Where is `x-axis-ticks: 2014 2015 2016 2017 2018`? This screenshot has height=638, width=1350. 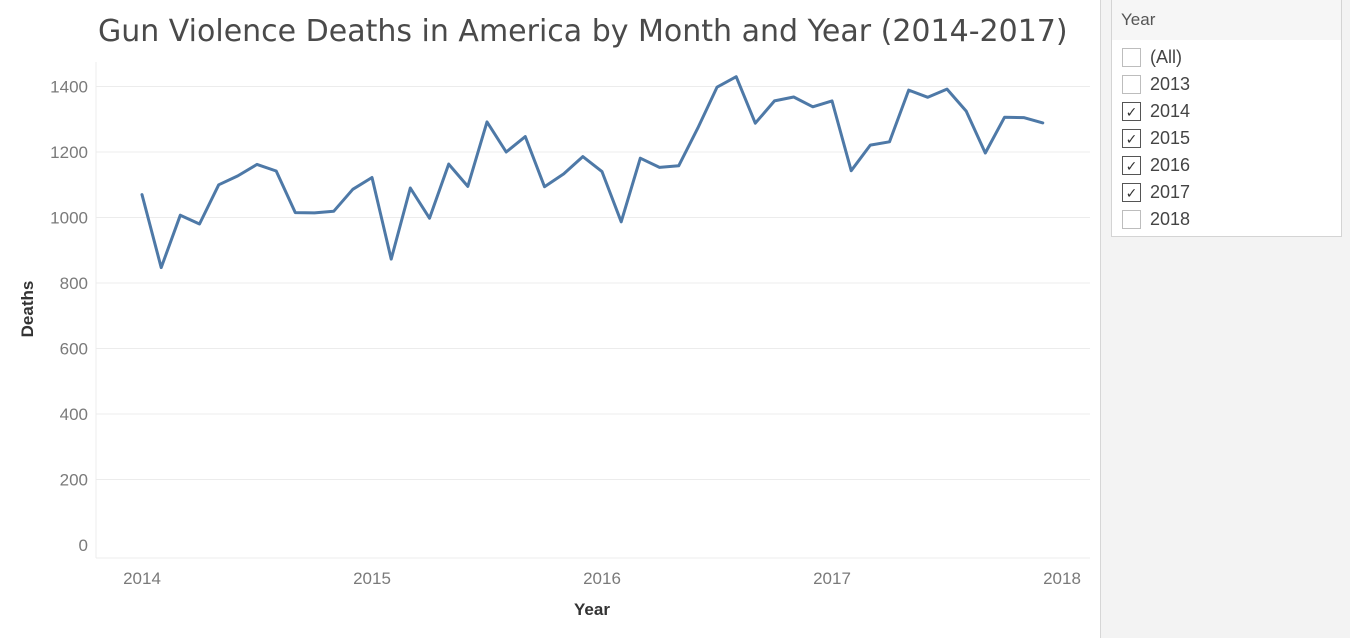 x-axis-ticks: 2014 2015 2016 2017 2018 is located at coordinates (602, 578).